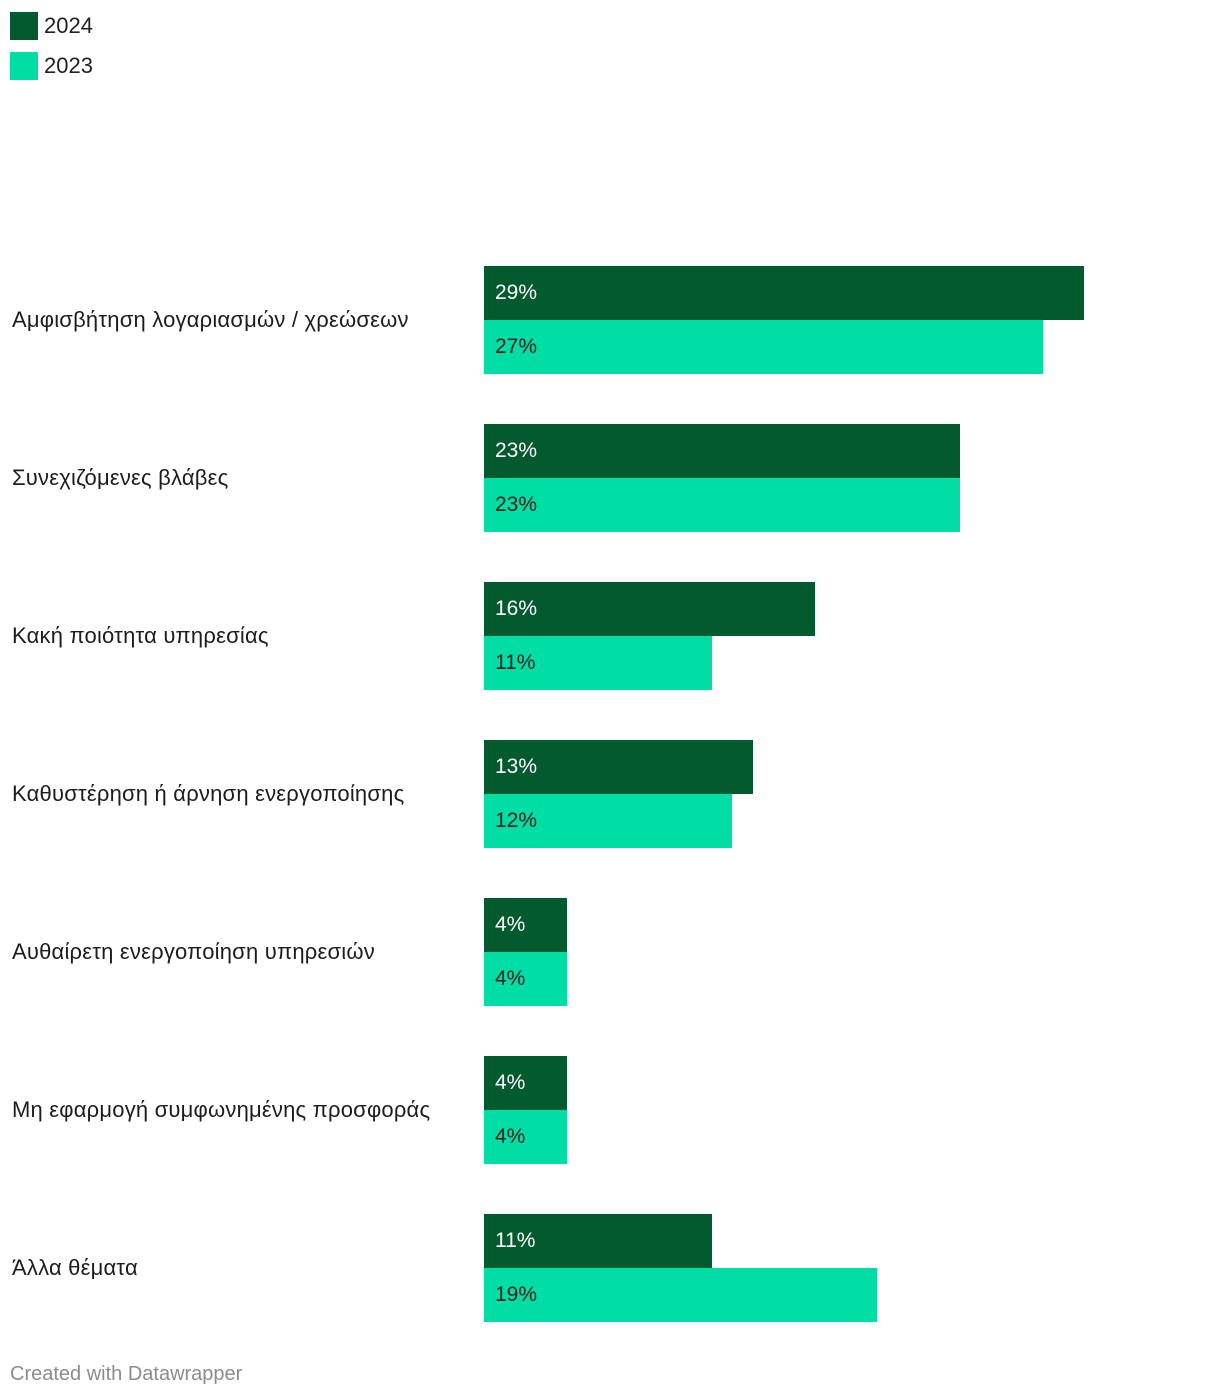 Image resolution: width=1220 pixels, height=1398 pixels. I want to click on bar-value-label: 16%, so click(516, 608).